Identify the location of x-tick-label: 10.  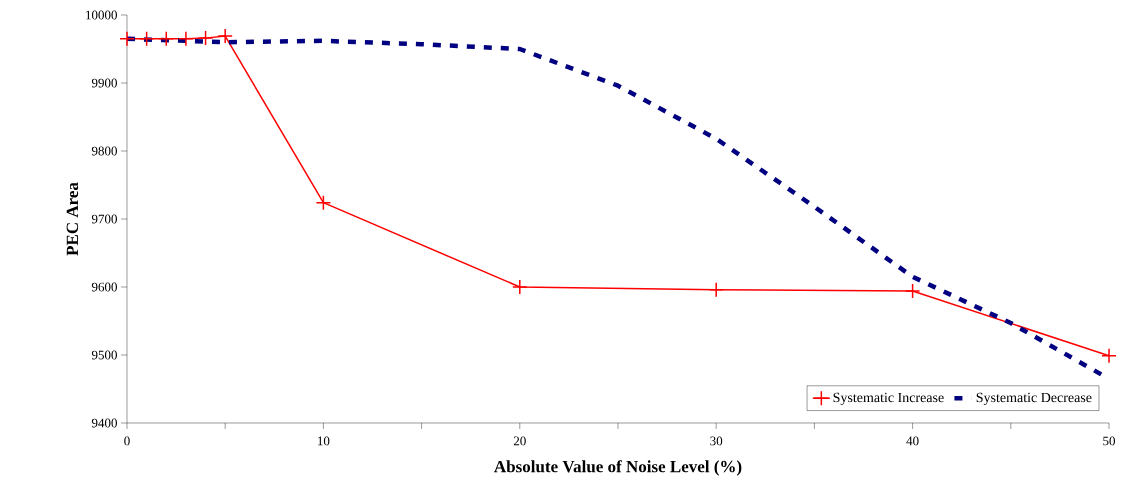
(324, 441).